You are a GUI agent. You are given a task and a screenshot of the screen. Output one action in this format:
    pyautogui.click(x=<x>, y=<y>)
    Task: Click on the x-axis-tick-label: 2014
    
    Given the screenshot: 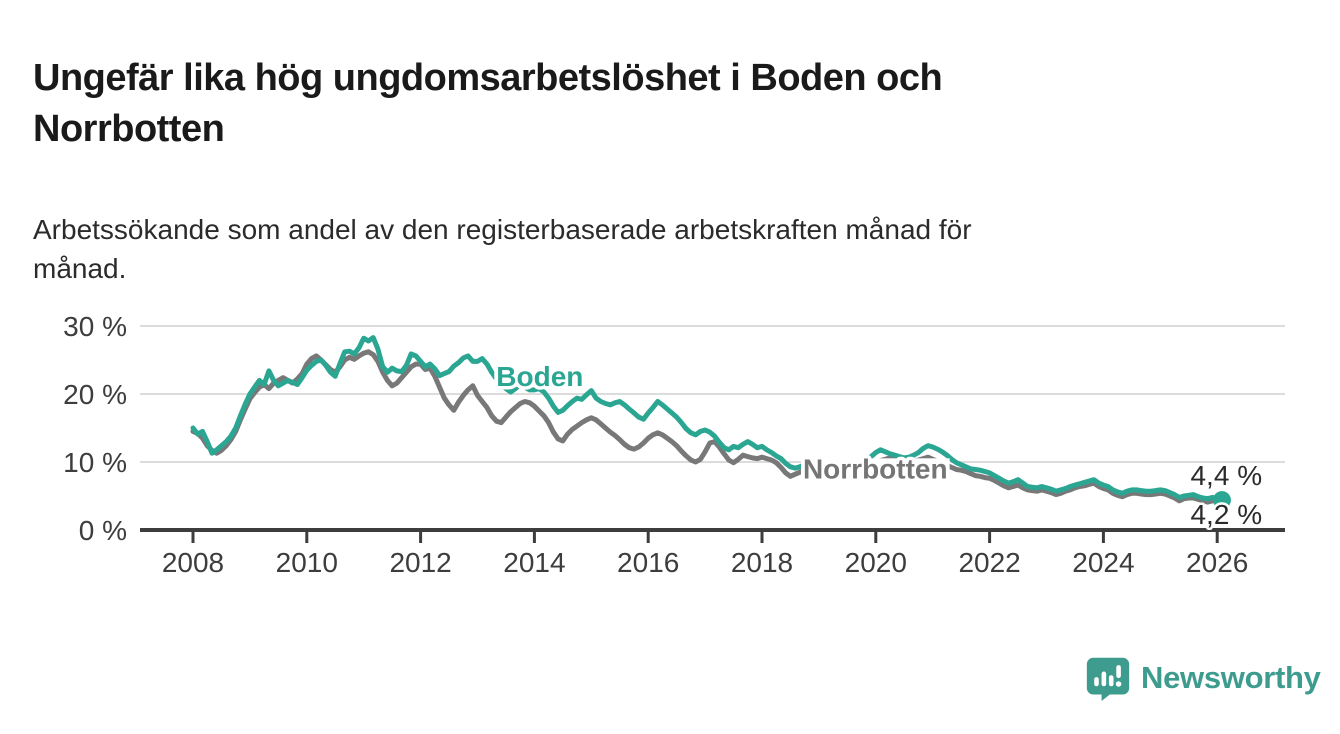 What is the action you would take?
    pyautogui.click(x=534, y=562)
    